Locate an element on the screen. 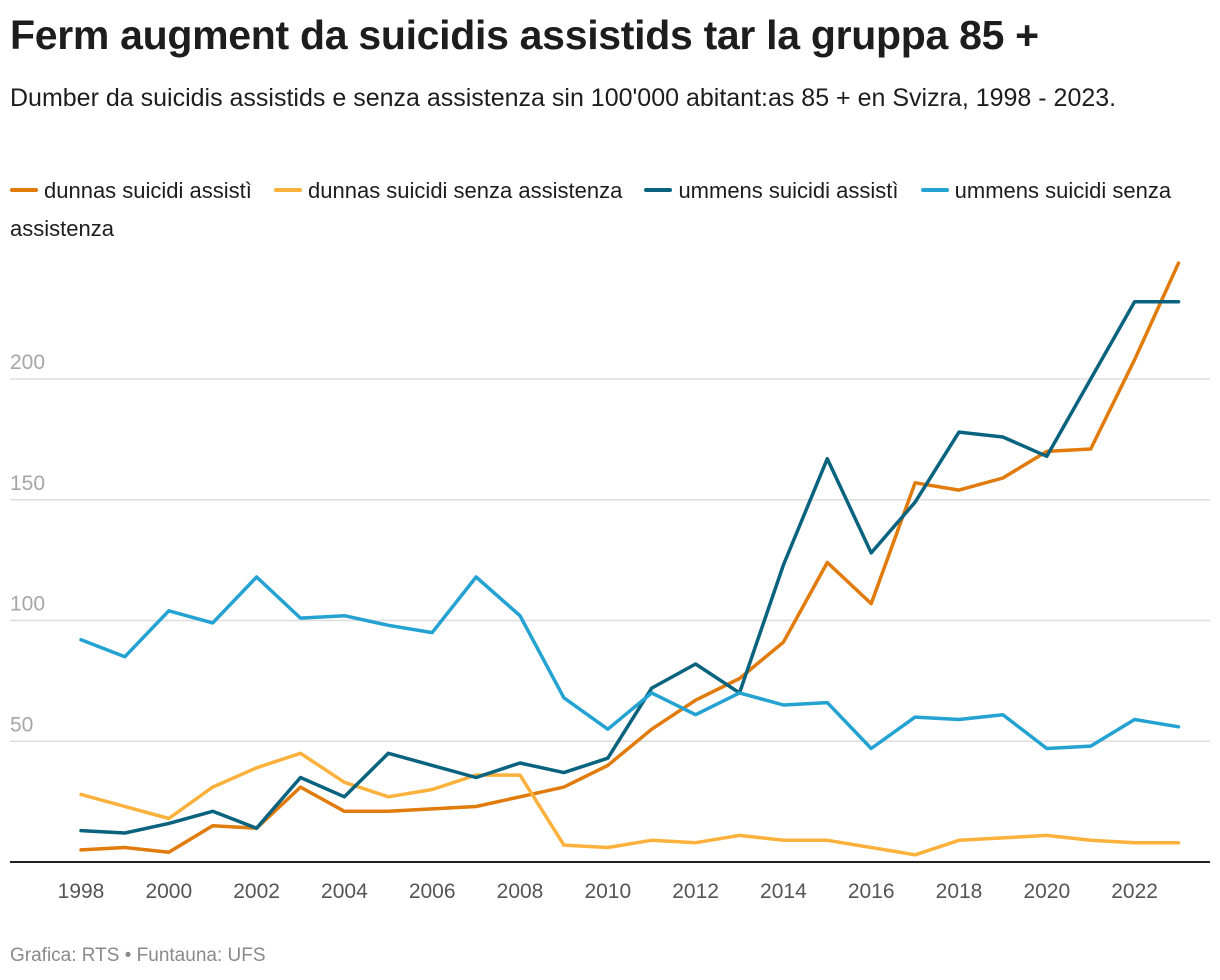  x-tick-label: 2018 is located at coordinates (959, 891).